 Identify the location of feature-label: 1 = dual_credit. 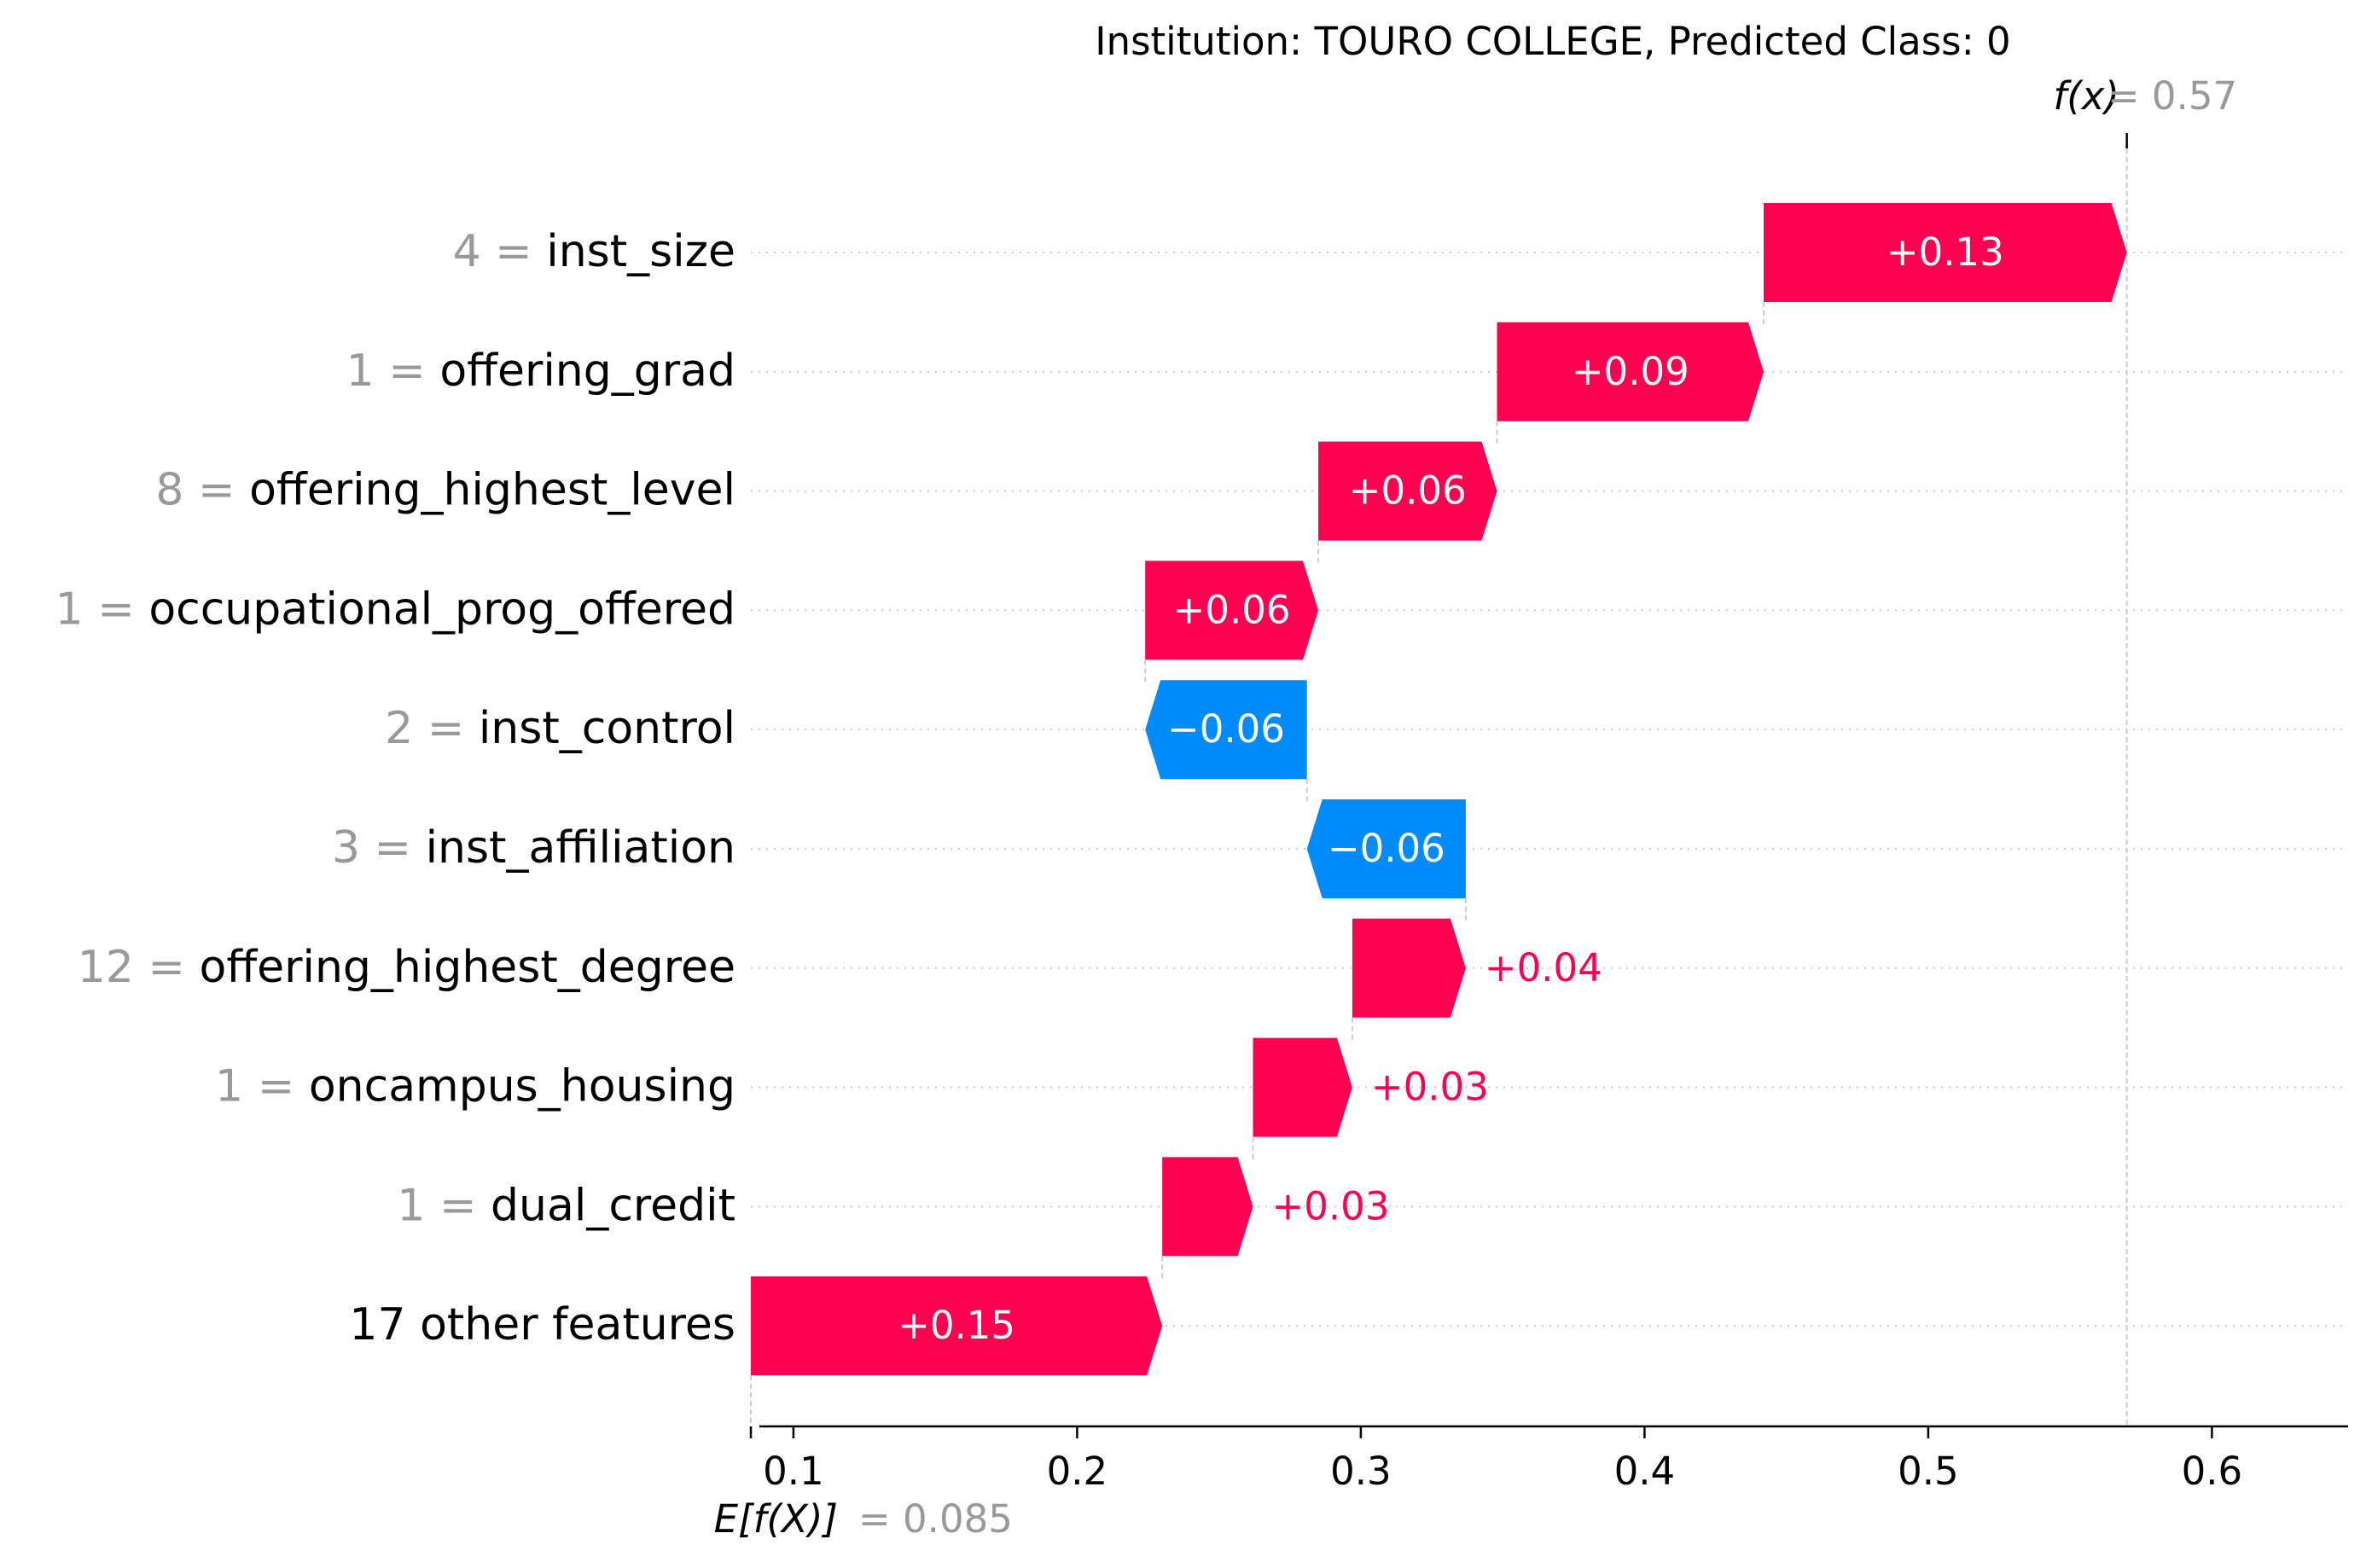
(566, 1205).